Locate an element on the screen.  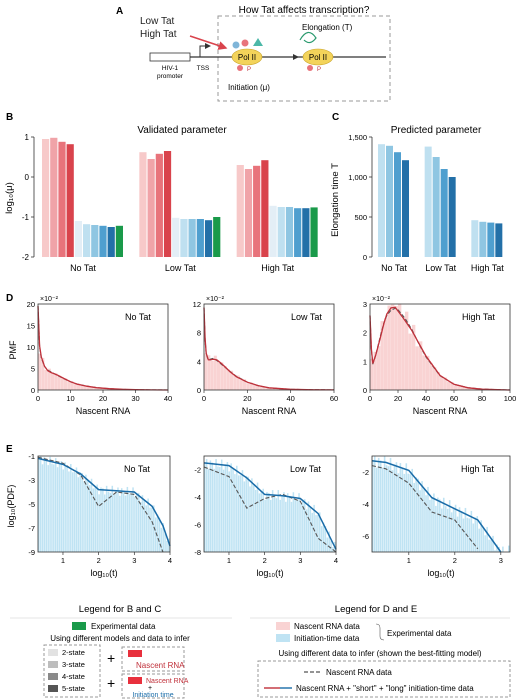
panel-letter: A is located at coordinates (119, 11).